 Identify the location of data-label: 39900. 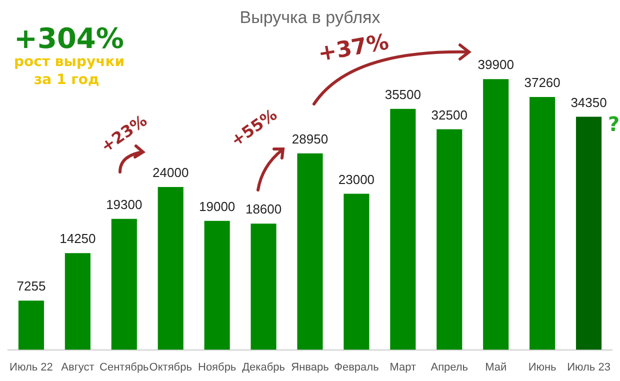
(496, 64).